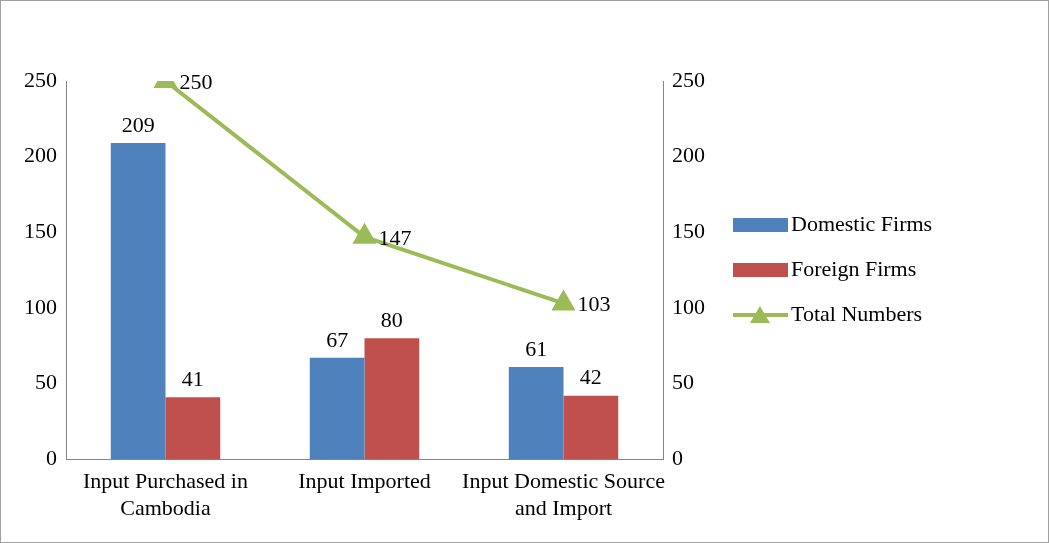  What do you see at coordinates (857, 313) in the screenshot?
I see `legend-label: Total Numbers` at bounding box center [857, 313].